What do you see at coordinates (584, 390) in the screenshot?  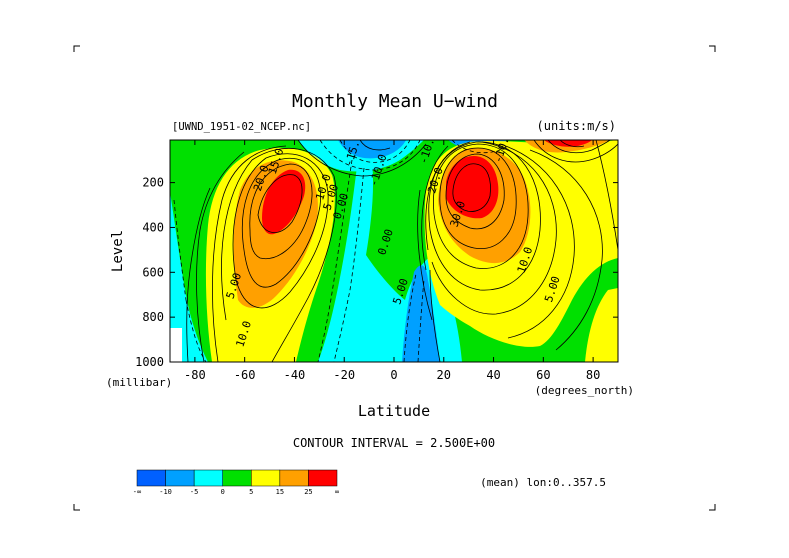 I see `x-axis-unit: (degrees_north)` at bounding box center [584, 390].